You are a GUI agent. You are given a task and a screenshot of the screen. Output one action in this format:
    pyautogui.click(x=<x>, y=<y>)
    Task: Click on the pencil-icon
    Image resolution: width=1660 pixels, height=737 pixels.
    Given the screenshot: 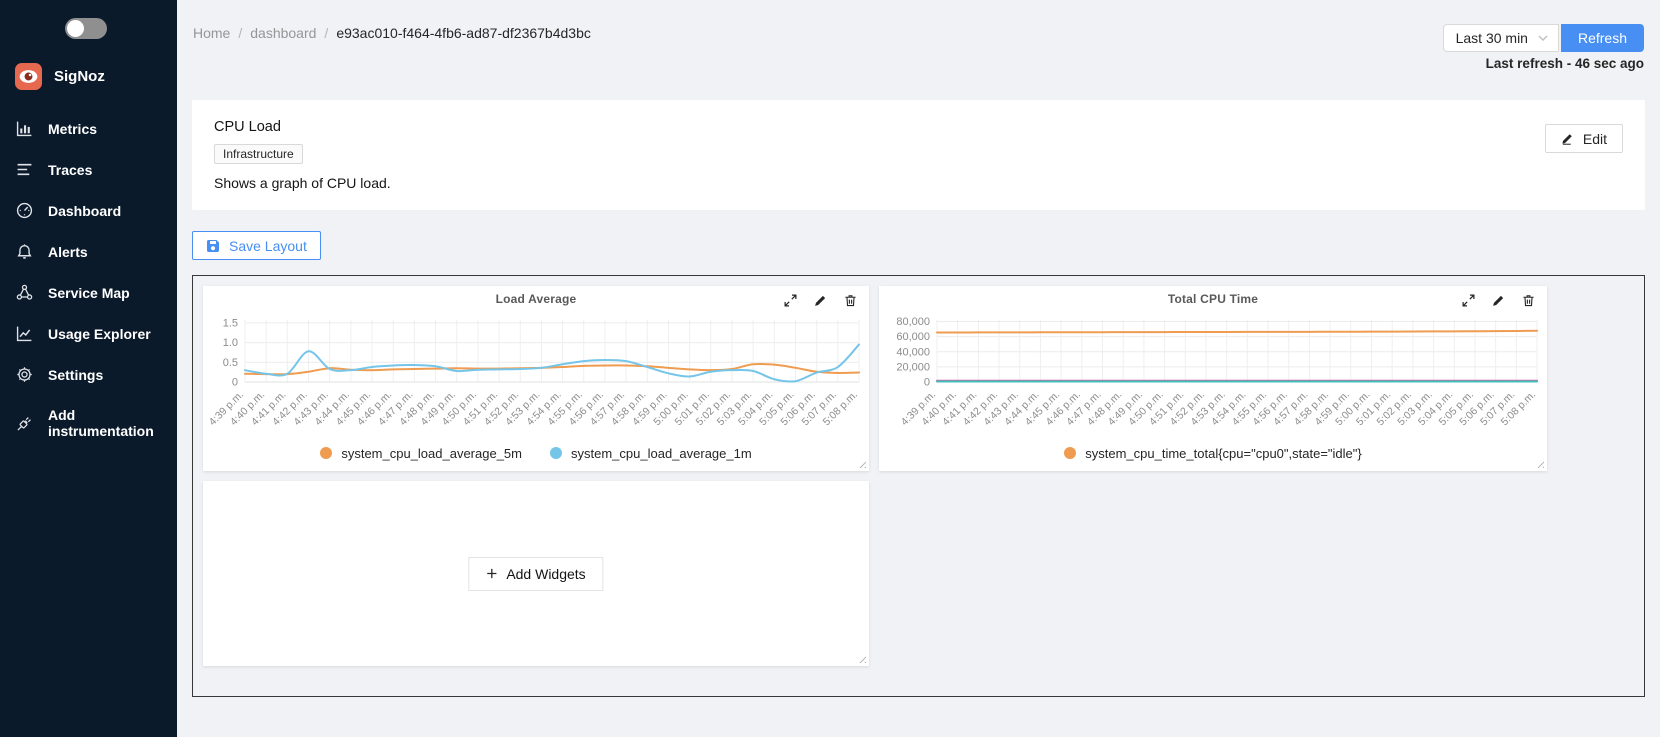 What is the action you would take?
    pyautogui.click(x=1567, y=139)
    